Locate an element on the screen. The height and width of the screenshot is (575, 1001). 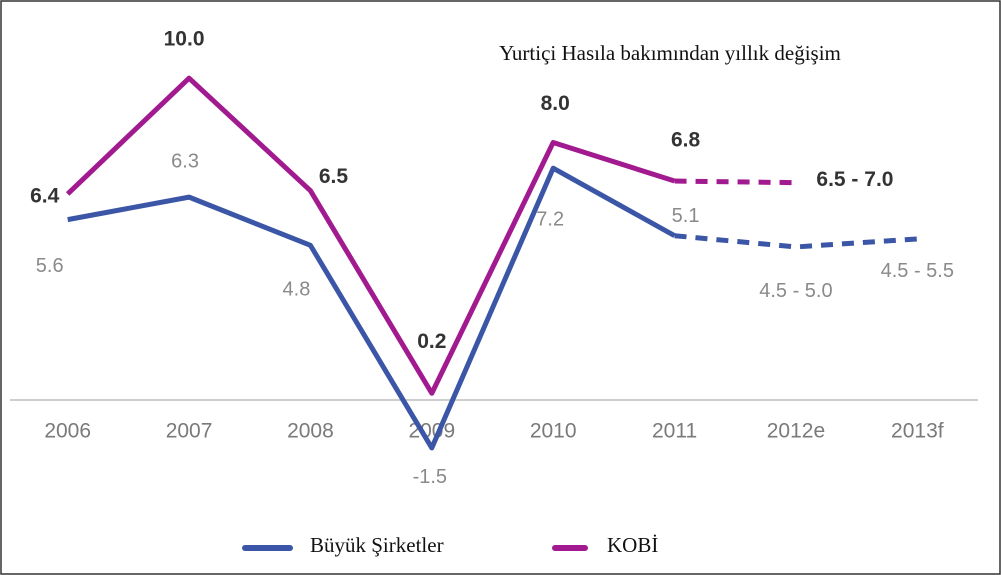
x-tick-label: 2006 is located at coordinates (67, 431).